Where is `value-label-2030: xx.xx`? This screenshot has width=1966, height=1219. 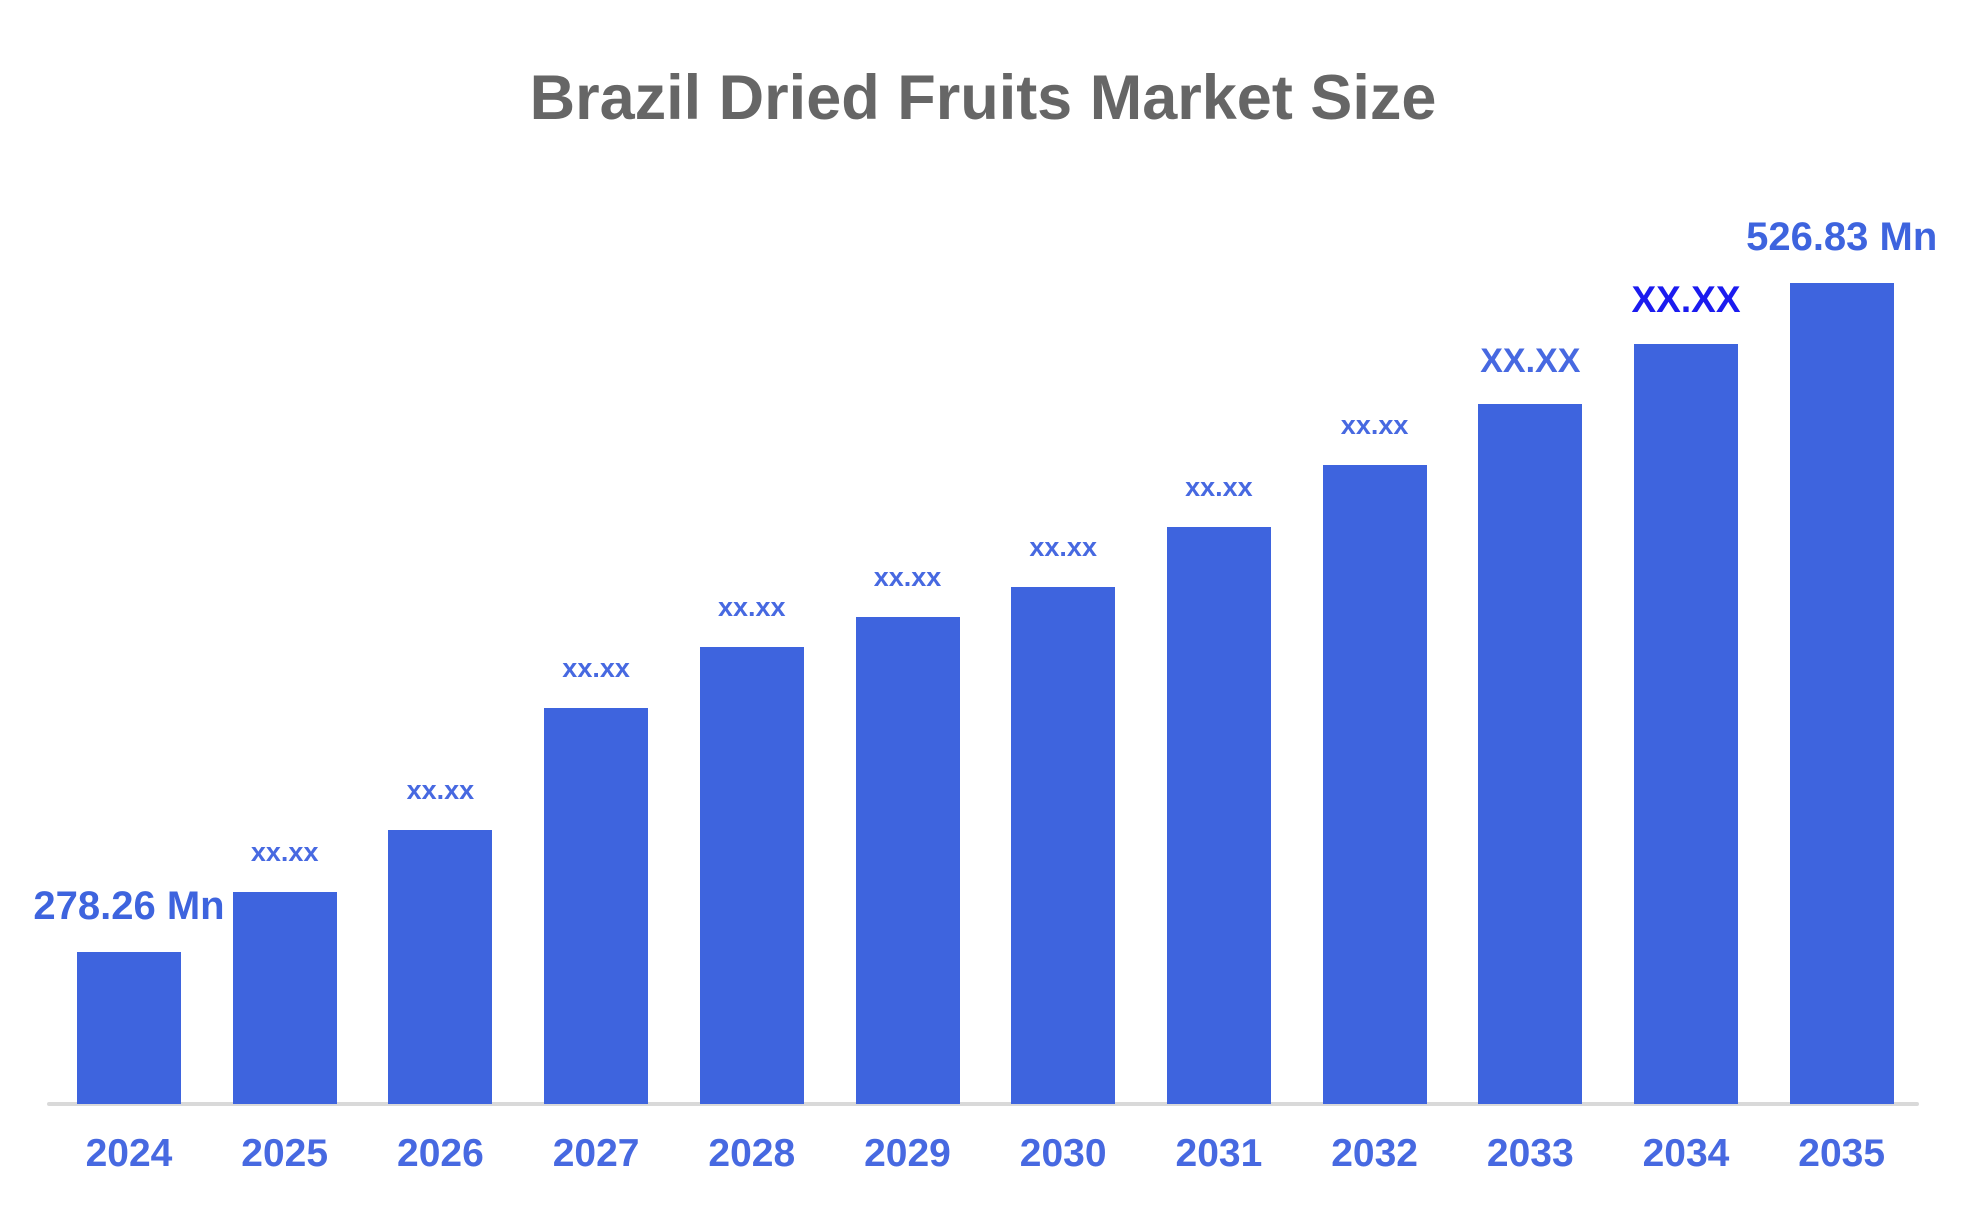
value-label-2030: xx.xx is located at coordinates (1063, 547).